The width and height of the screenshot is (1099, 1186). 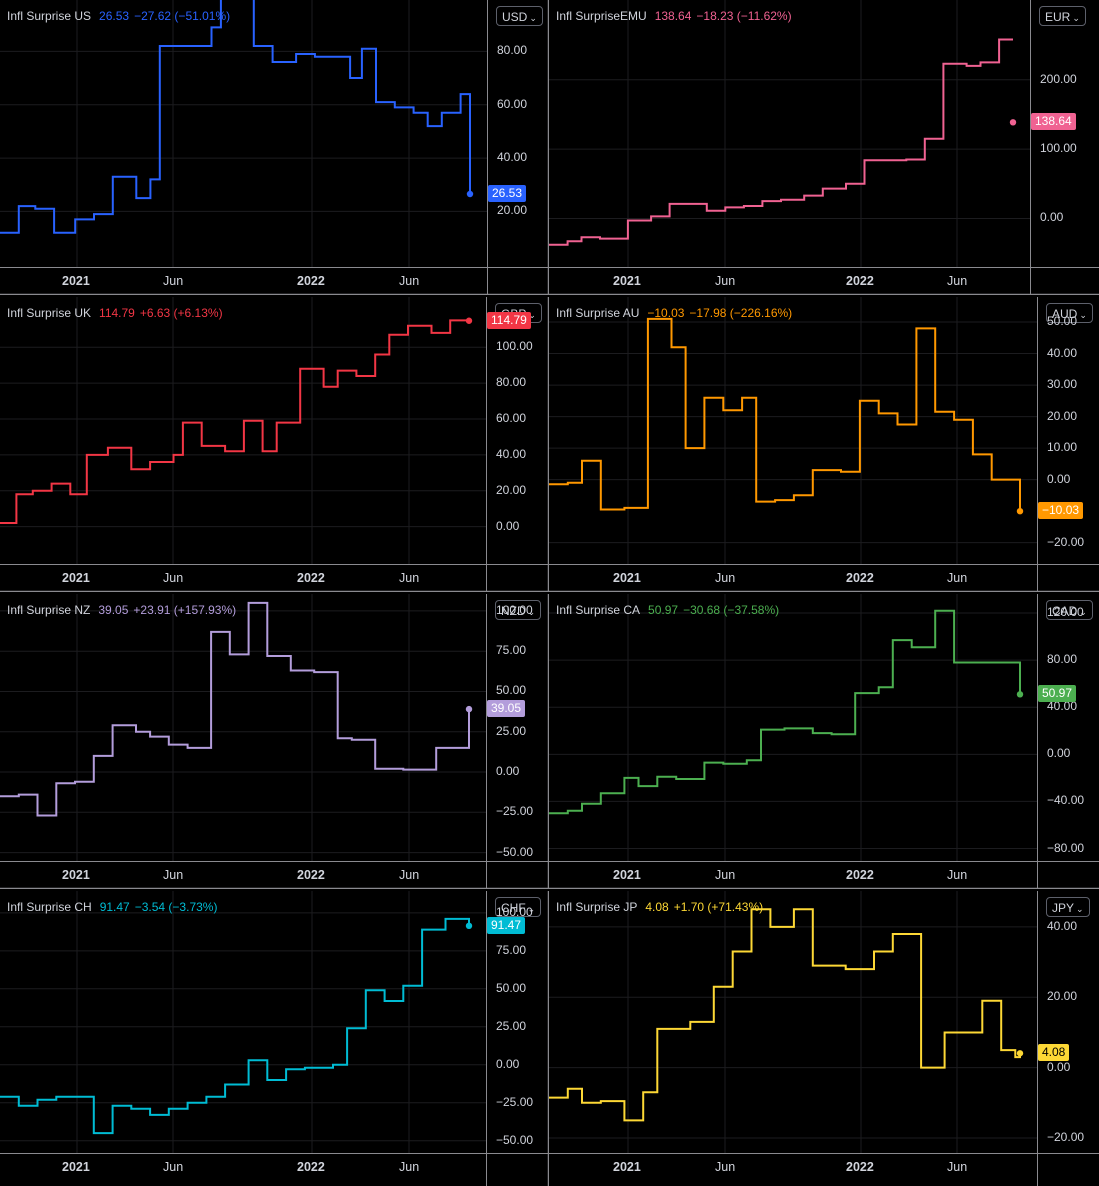 What do you see at coordinates (597, 907) in the screenshot?
I see `series-name: Infl Surprise JP` at bounding box center [597, 907].